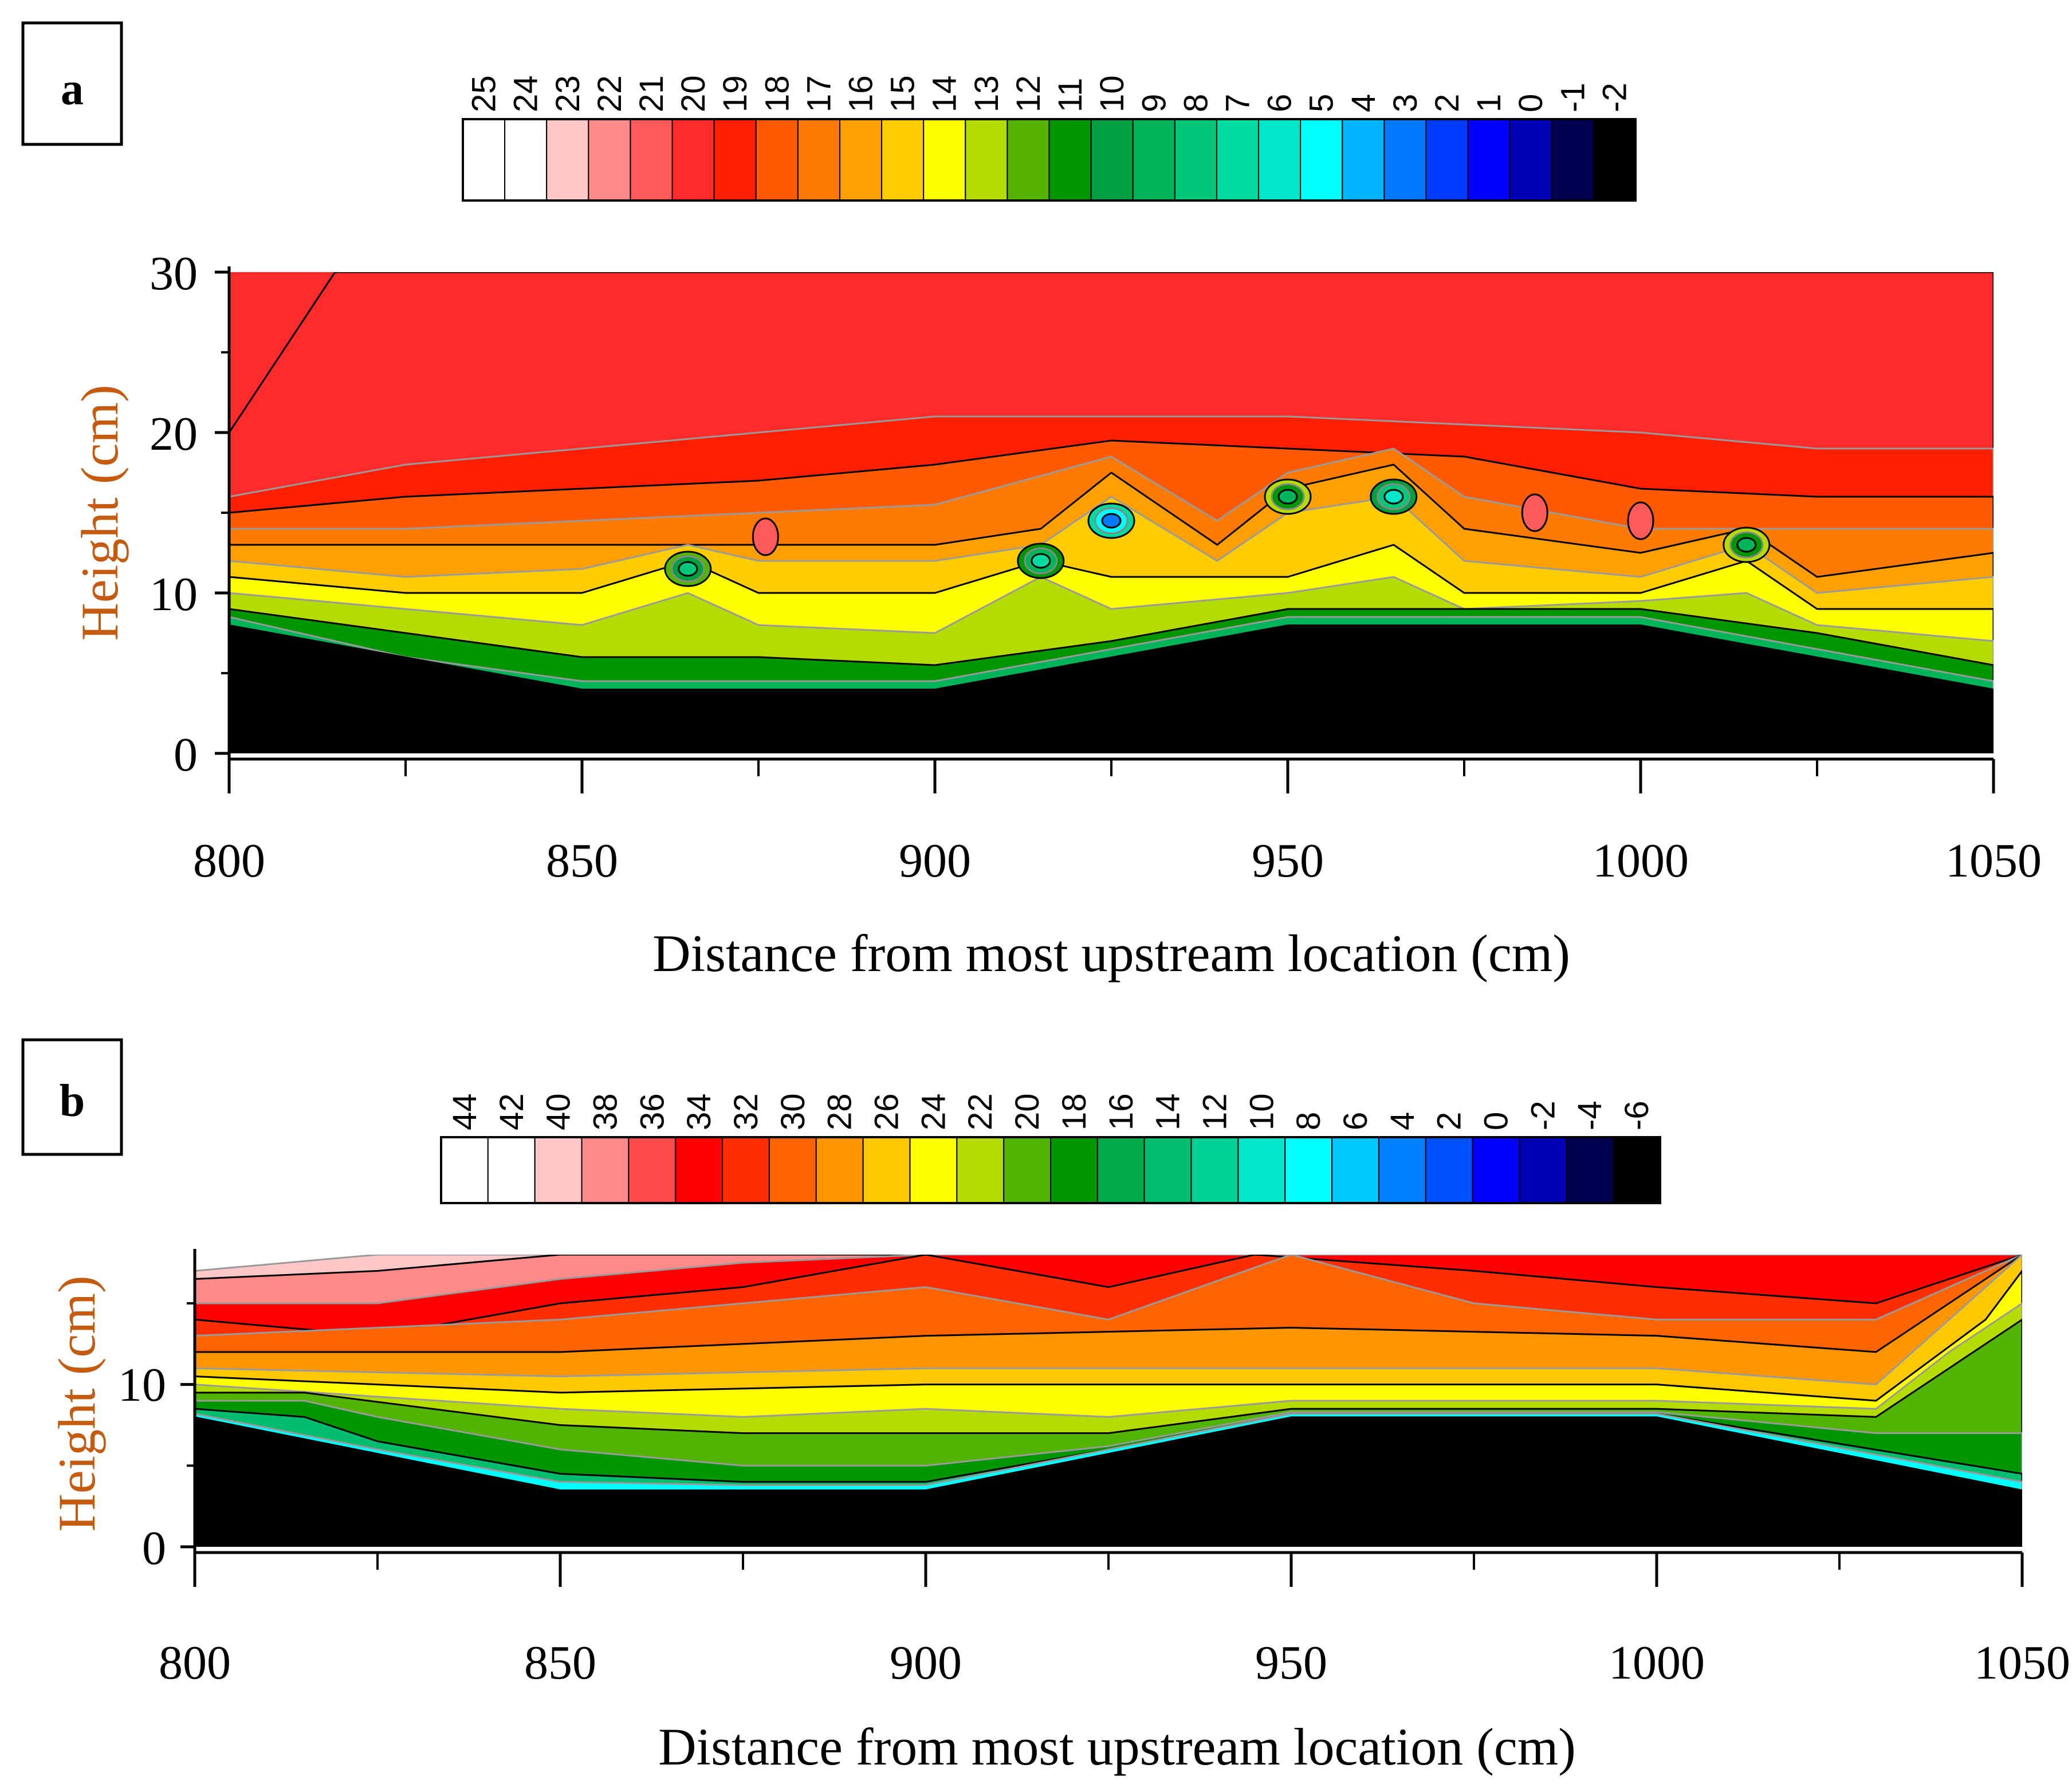 Image resolution: width=2072 pixels, height=1788 pixels. What do you see at coordinates (1070, 95) in the screenshot?
I see `colorbar-label-a-14: 11` at bounding box center [1070, 95].